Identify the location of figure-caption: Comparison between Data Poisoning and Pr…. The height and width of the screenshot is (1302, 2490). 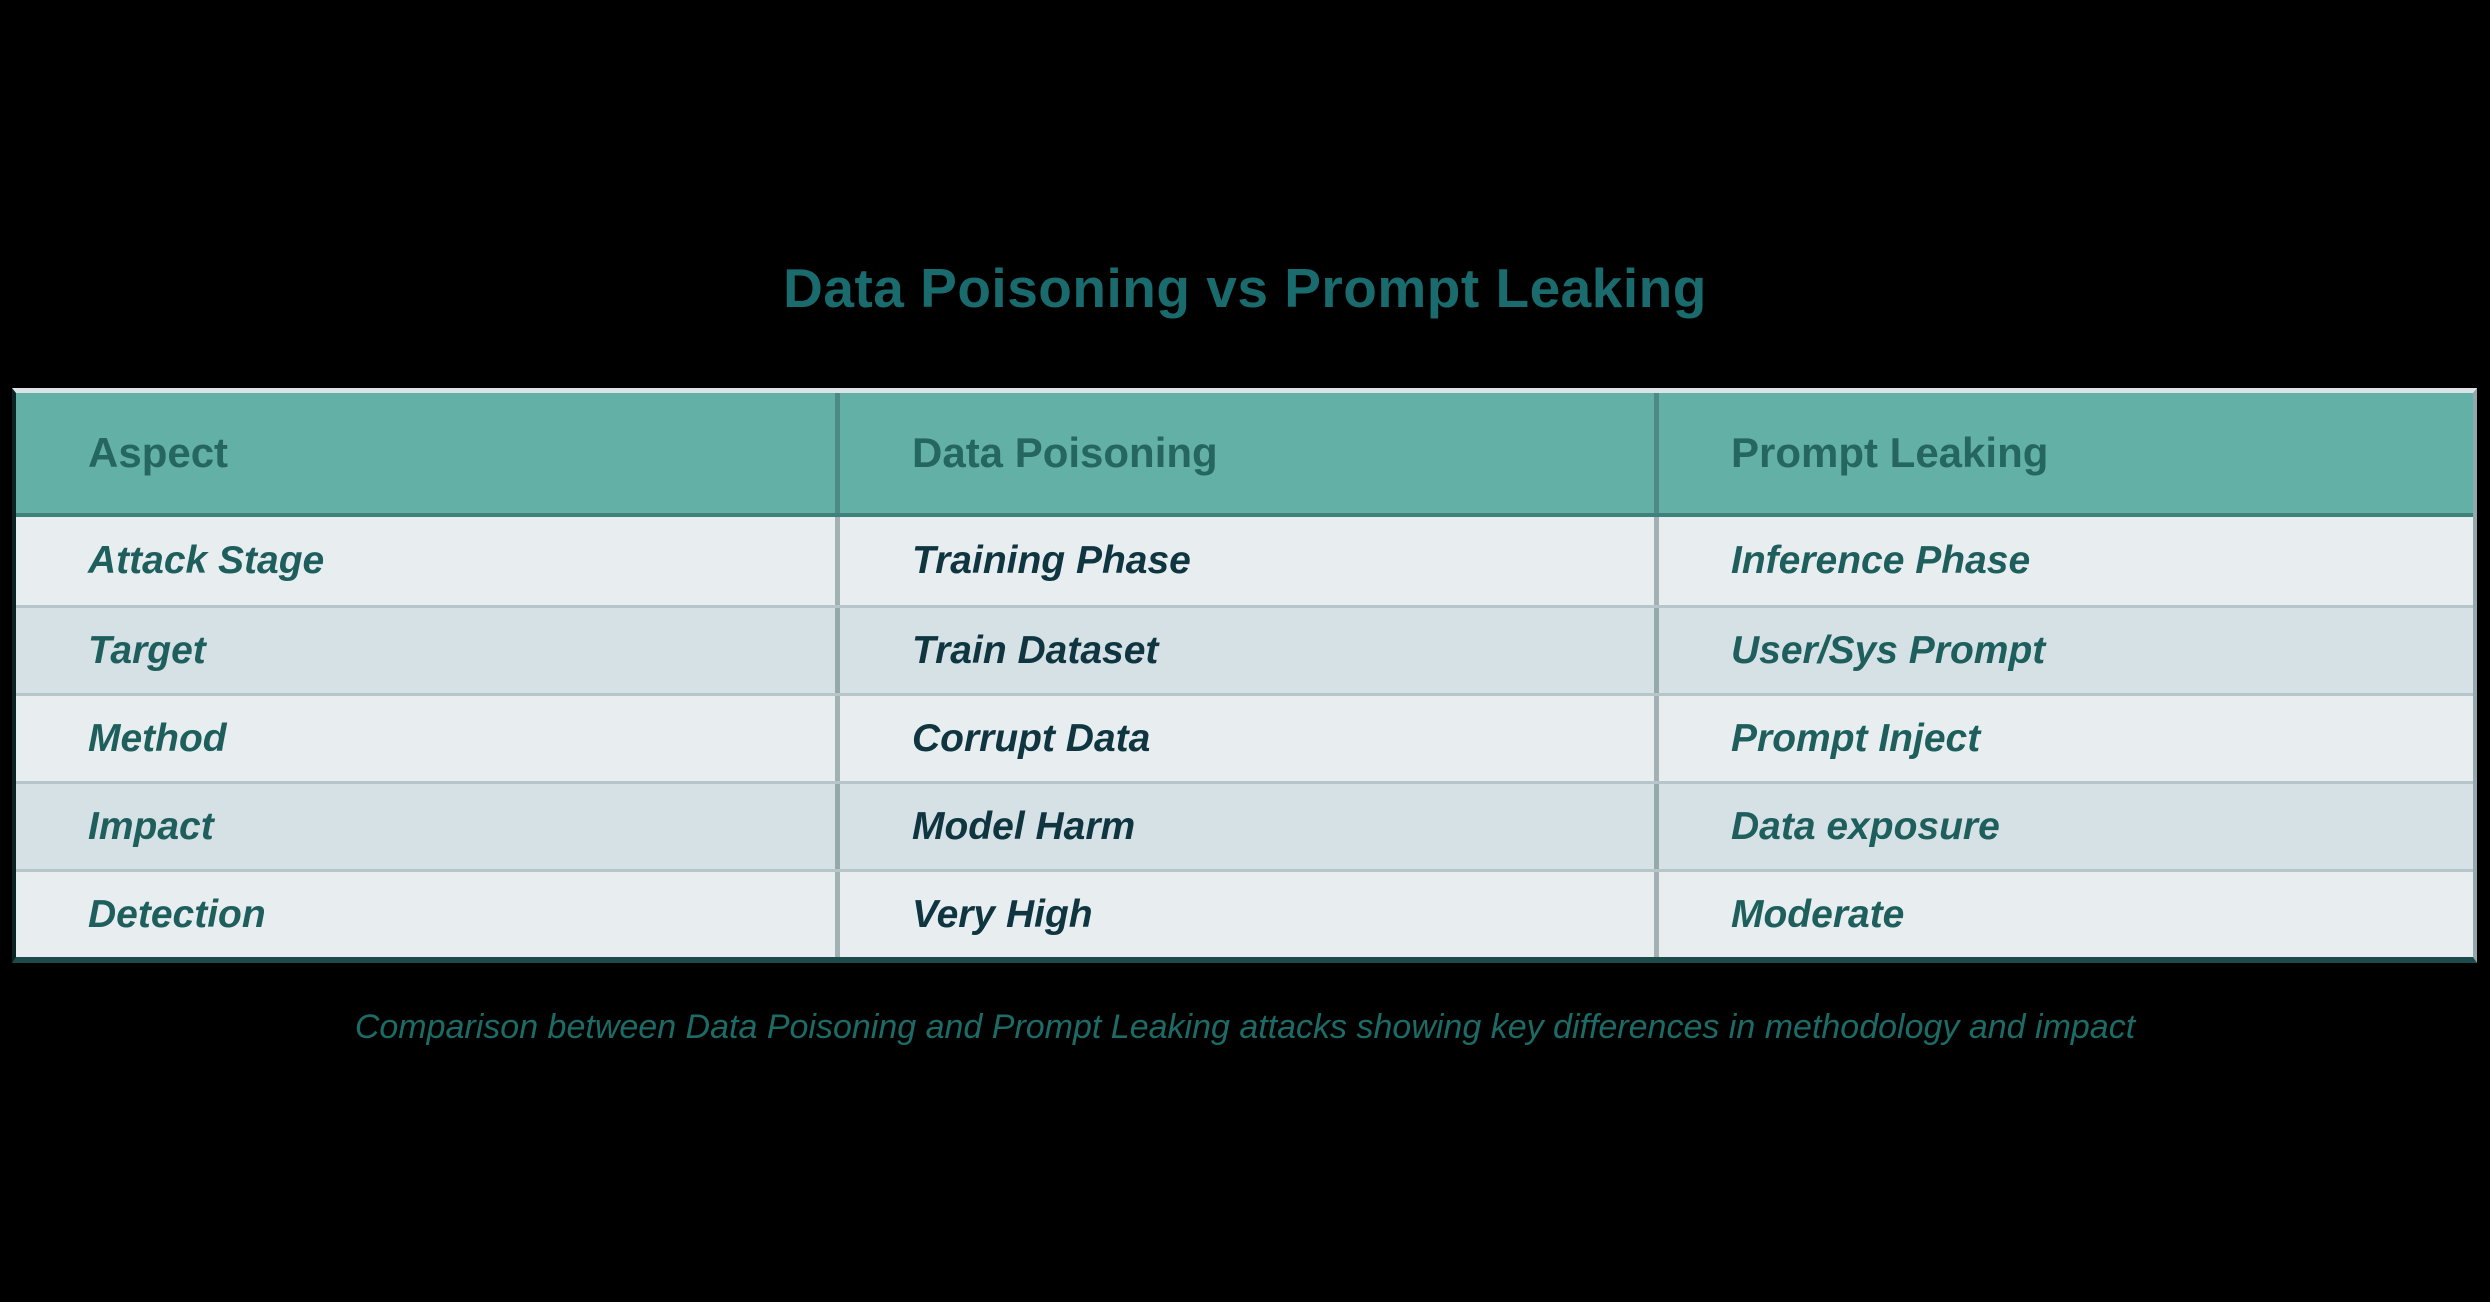
(1245, 1027).